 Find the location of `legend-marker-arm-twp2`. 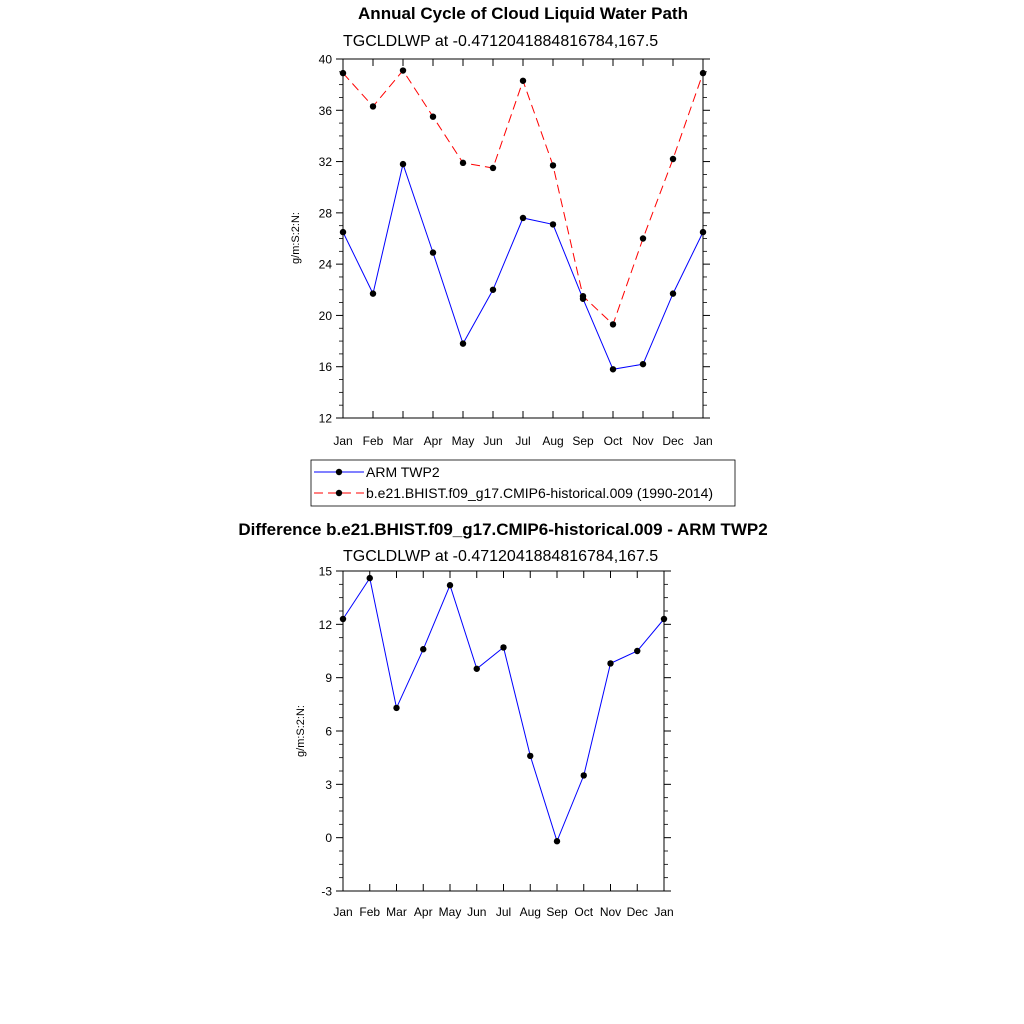

legend-marker-arm-twp2 is located at coordinates (339, 472).